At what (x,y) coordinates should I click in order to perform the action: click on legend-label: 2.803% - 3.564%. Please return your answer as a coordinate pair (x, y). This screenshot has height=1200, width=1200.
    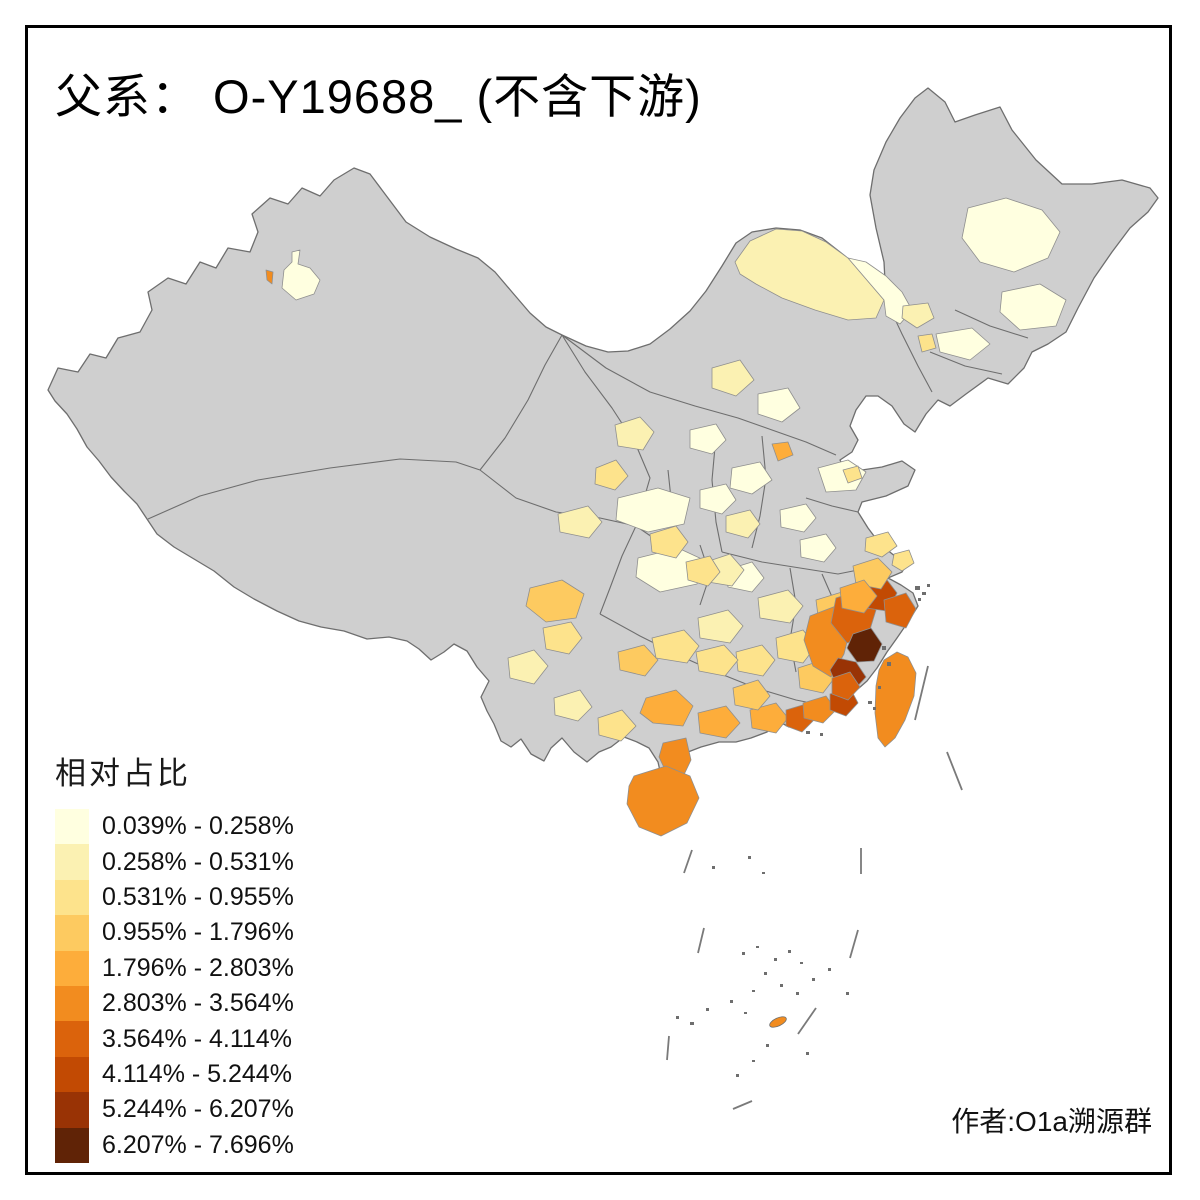
    Looking at the image, I should click on (198, 1003).